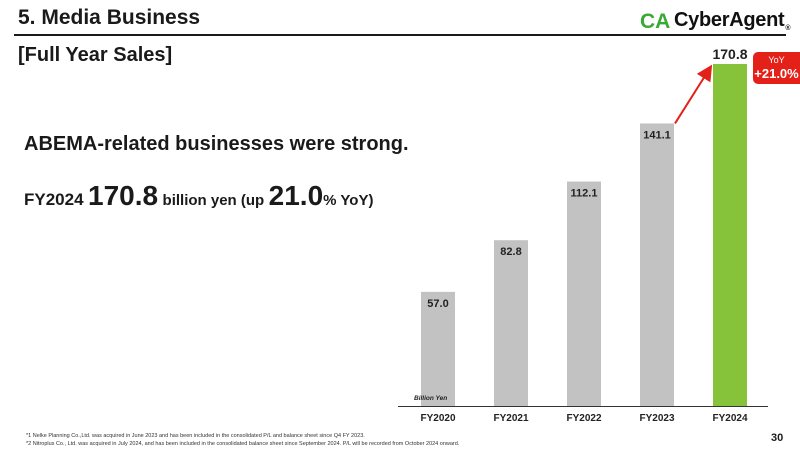 Image resolution: width=800 pixels, height=450 pixels. What do you see at coordinates (95, 55) in the screenshot?
I see `section-title: [Full Year Sales]` at bounding box center [95, 55].